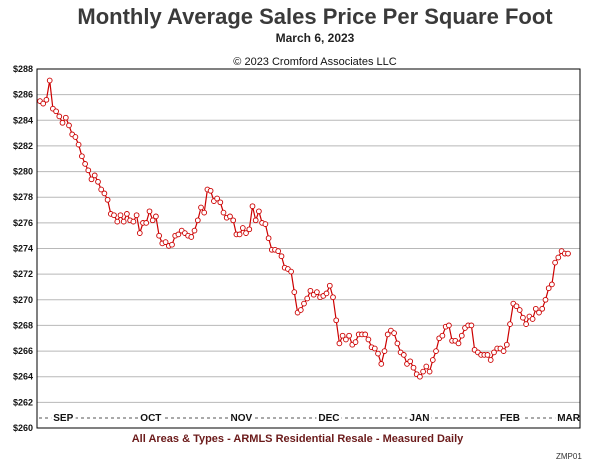 The width and height of the screenshot is (595, 461). I want to click on month-label: SEP, so click(63, 418).